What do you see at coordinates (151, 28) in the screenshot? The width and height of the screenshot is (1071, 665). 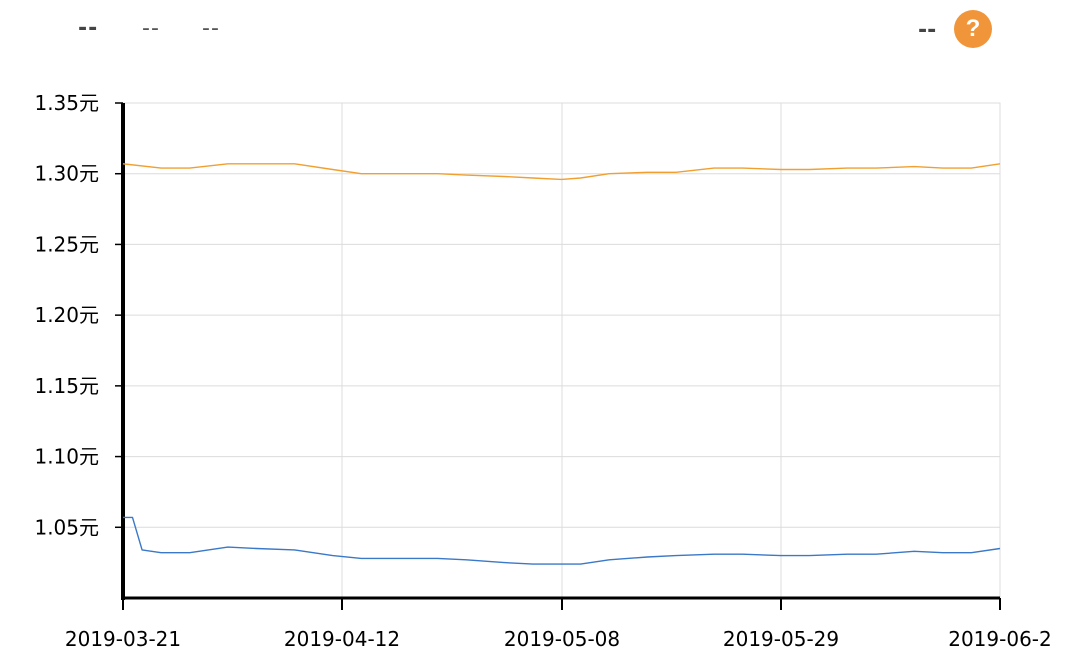 I see `legend-item-2: --` at bounding box center [151, 28].